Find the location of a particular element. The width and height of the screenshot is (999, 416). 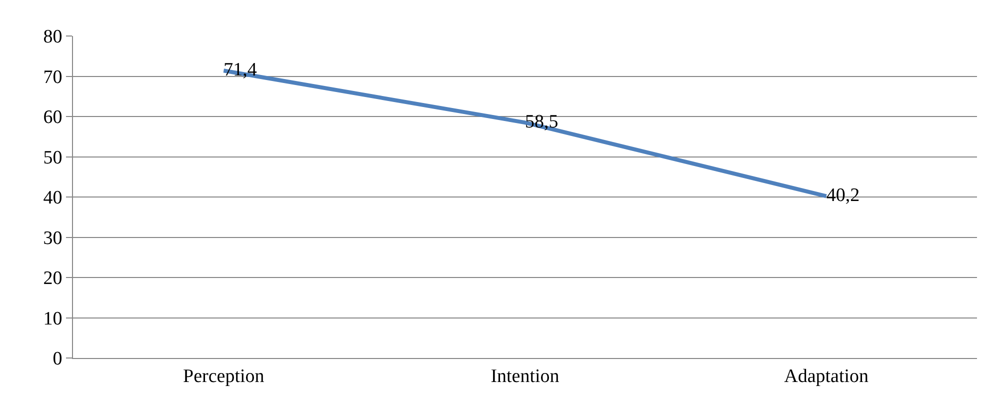

data-label: 40,2 is located at coordinates (843, 195).